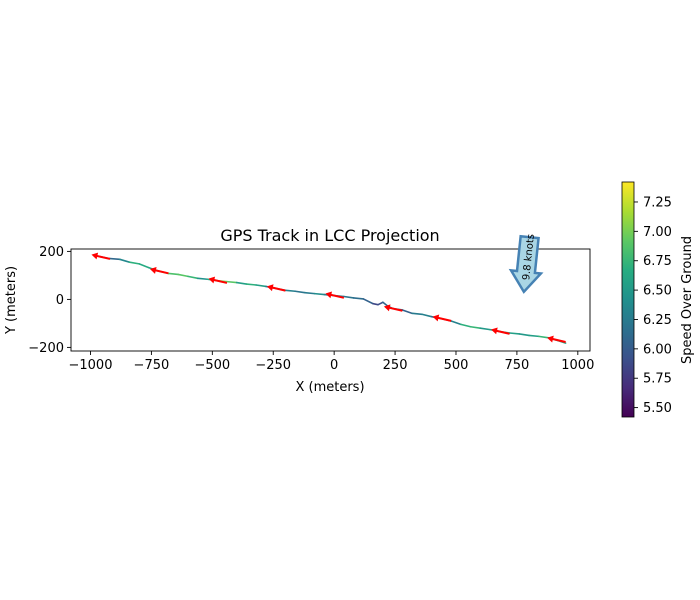  I want to click on colorbar-label: Speed Over Ground, so click(687, 300).